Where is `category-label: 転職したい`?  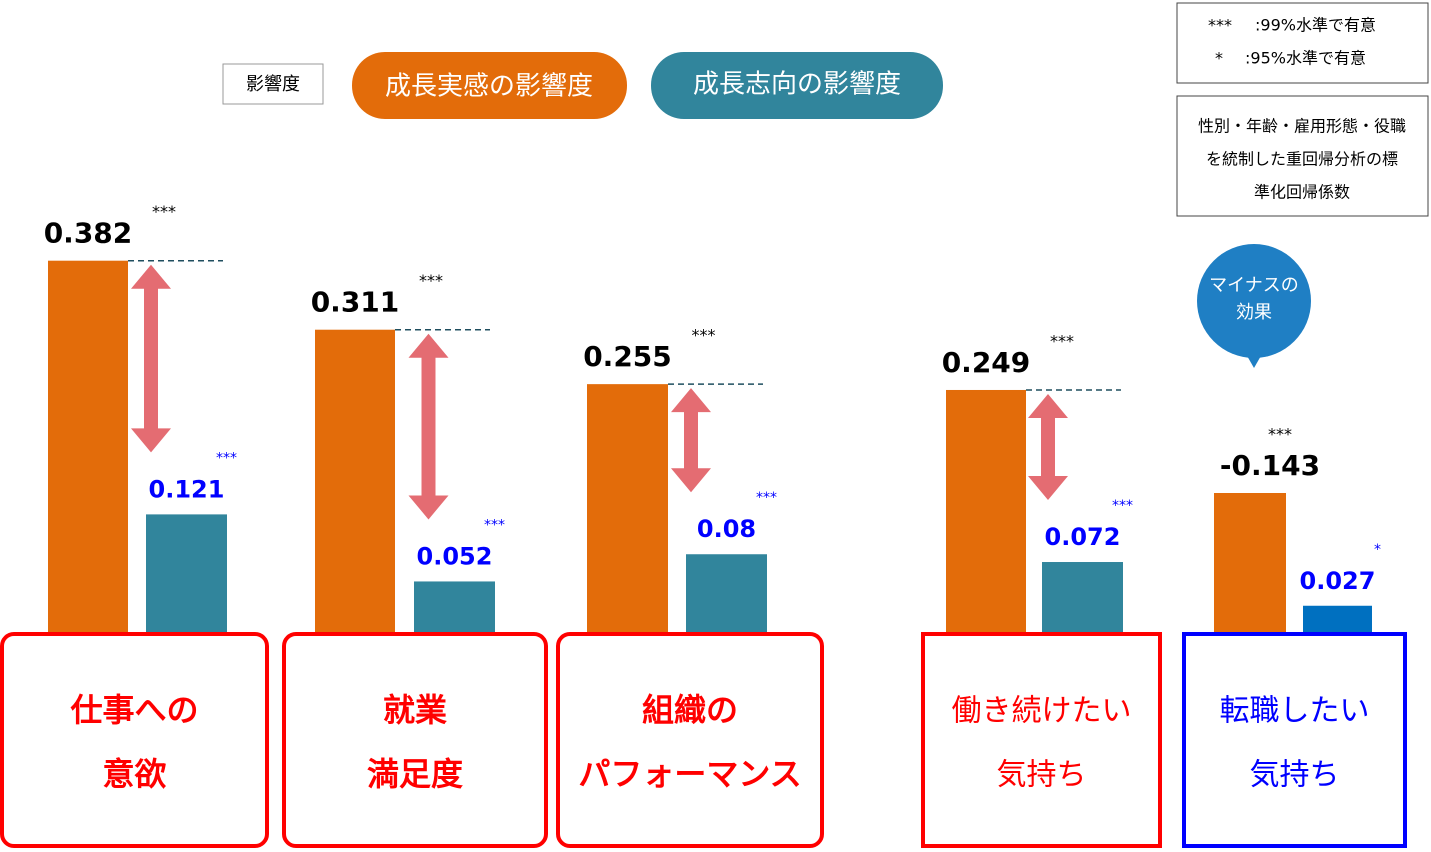 category-label: 転職したい is located at coordinates (1295, 711).